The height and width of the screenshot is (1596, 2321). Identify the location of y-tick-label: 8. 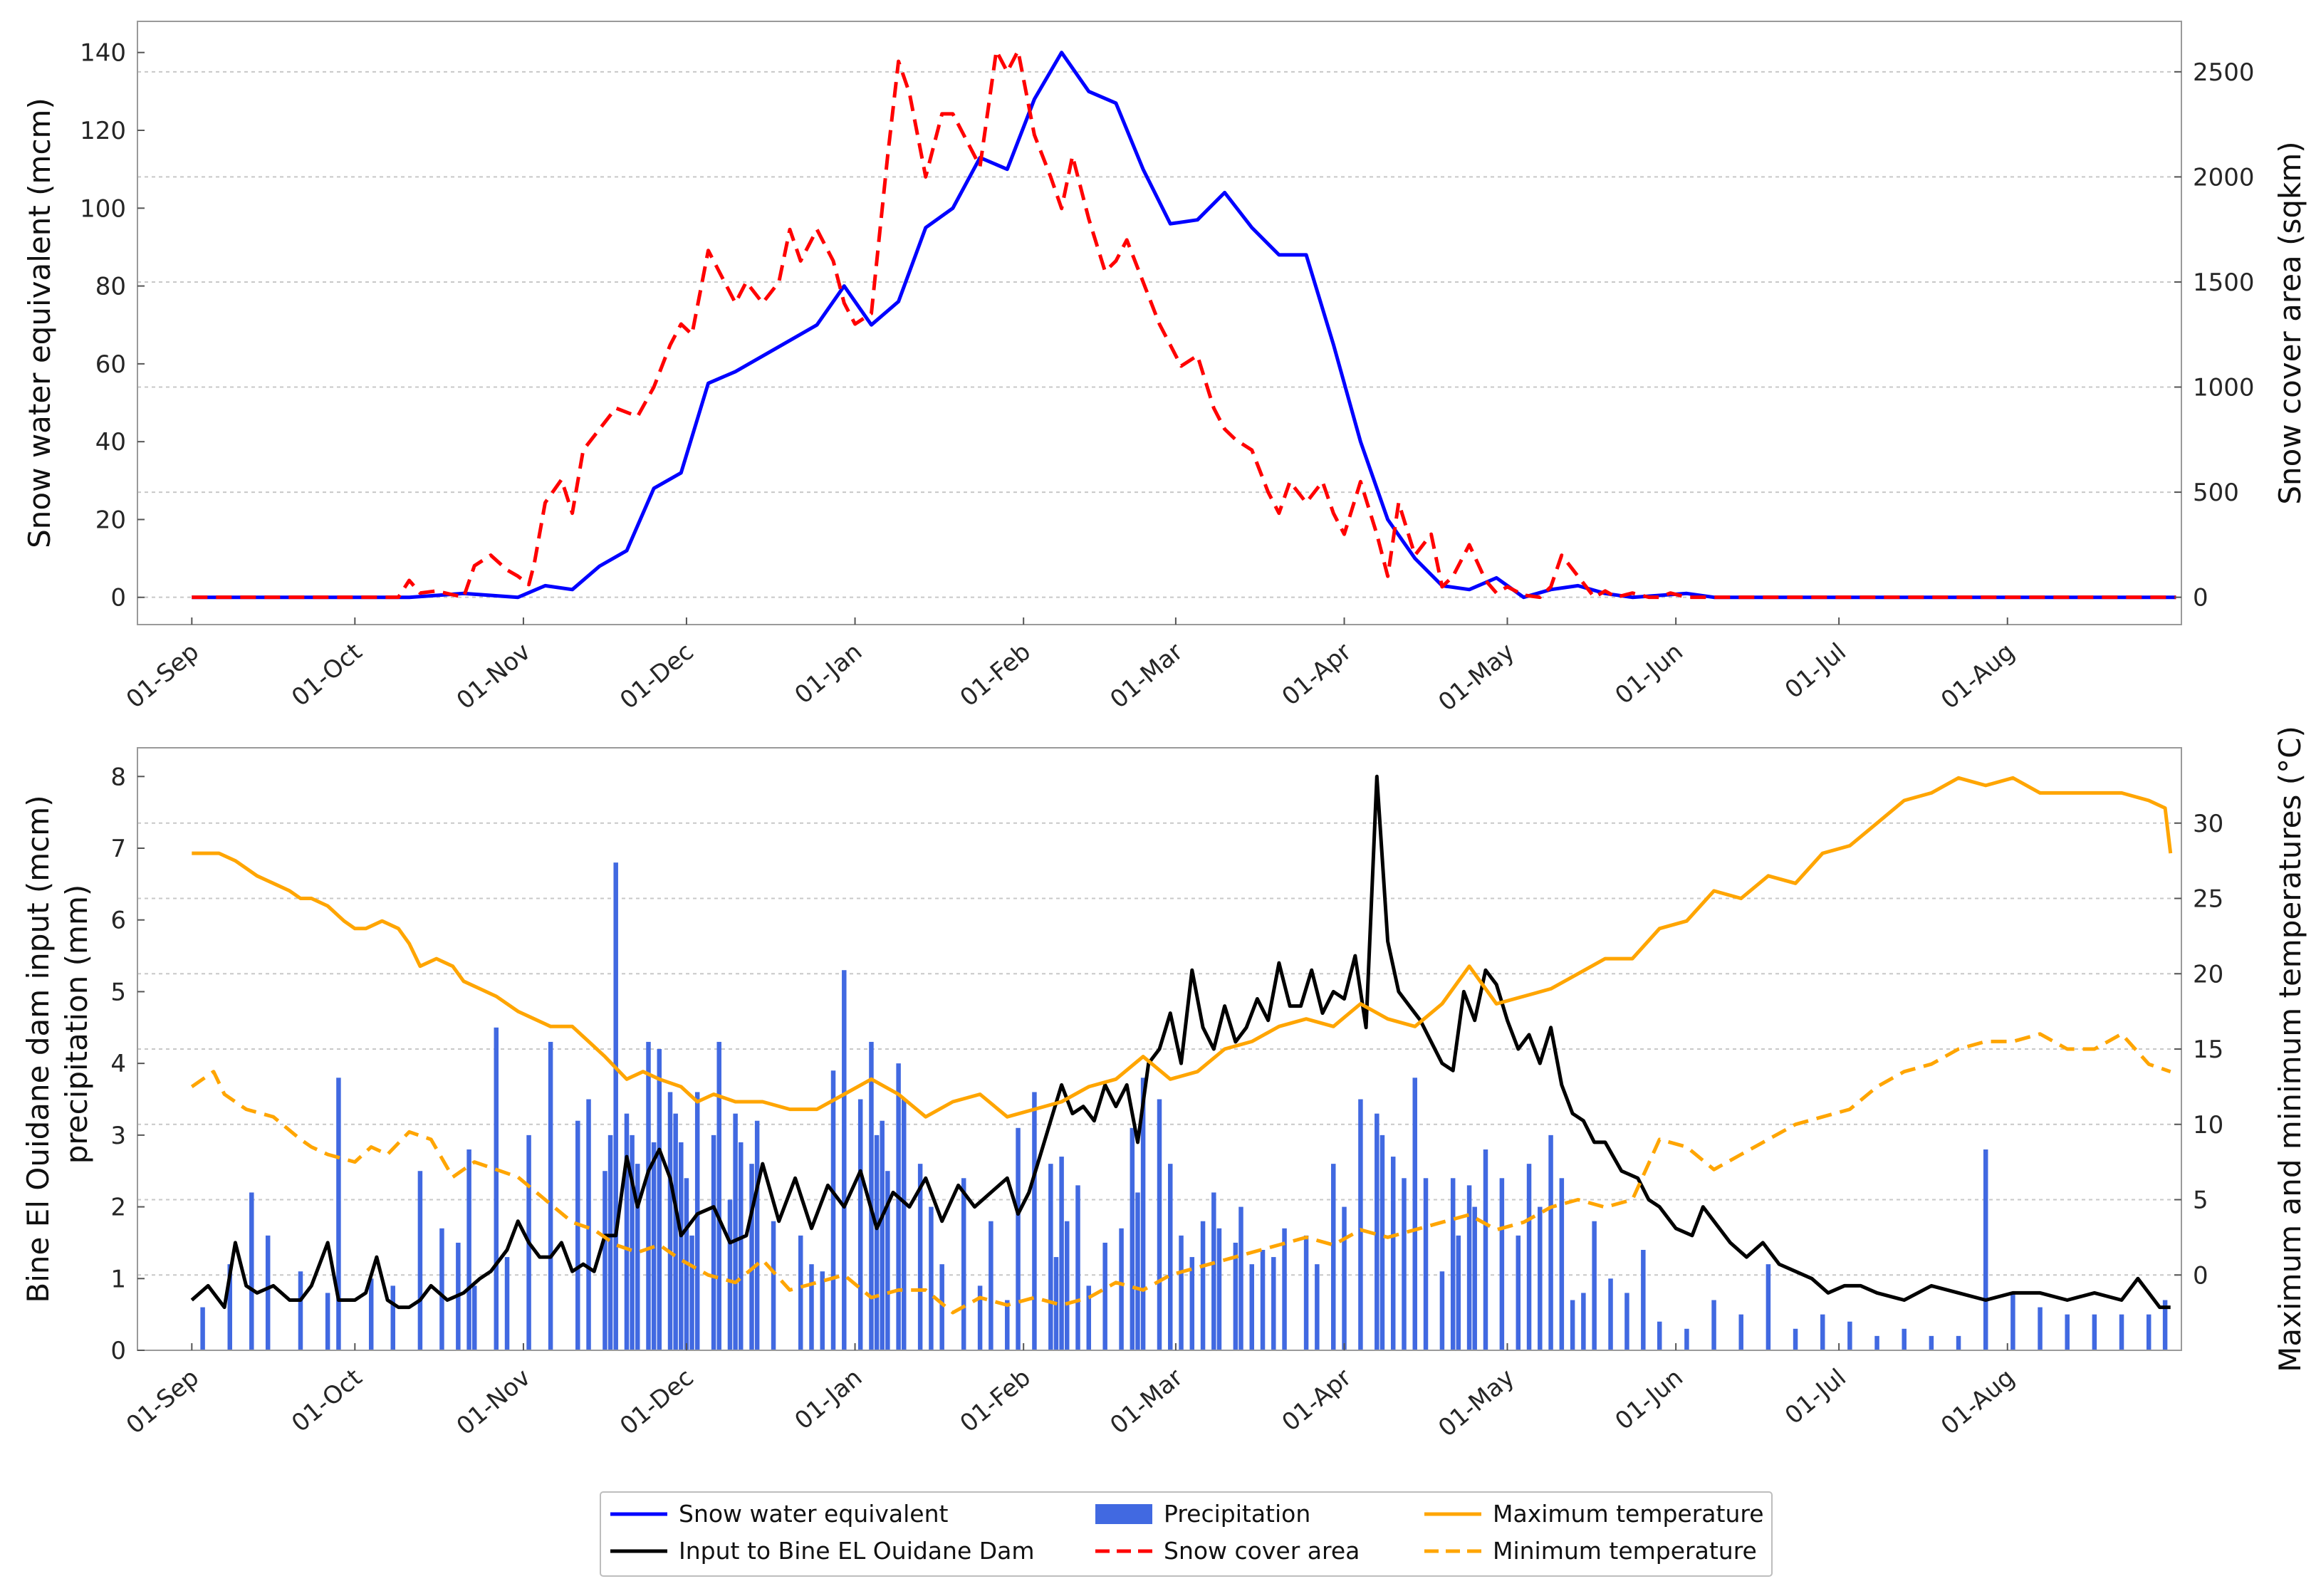
(118, 777).